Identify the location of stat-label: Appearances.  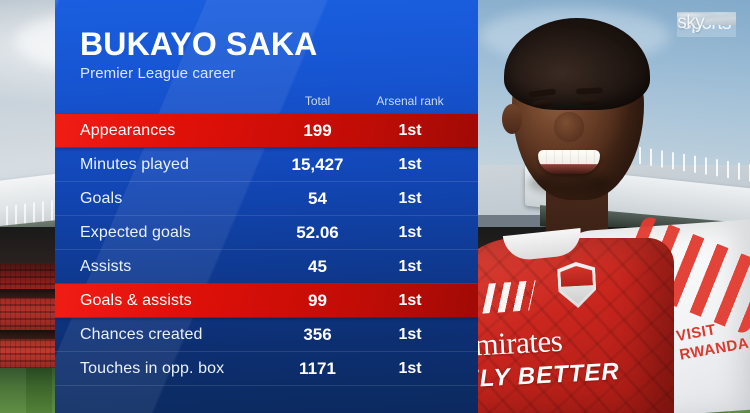
(128, 130).